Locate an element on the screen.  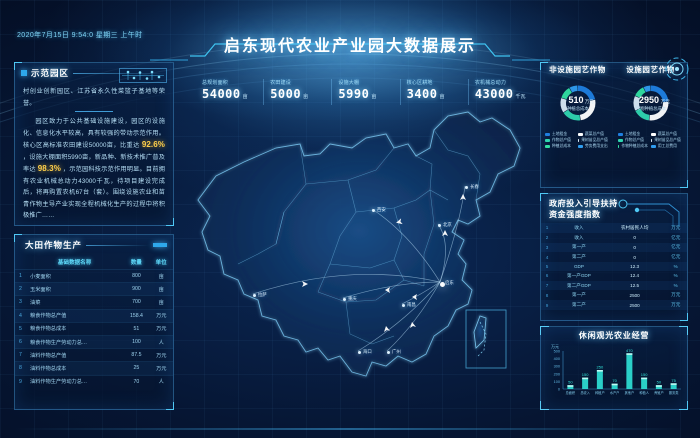
map-city-dot-西安 is located at coordinates (373, 210).